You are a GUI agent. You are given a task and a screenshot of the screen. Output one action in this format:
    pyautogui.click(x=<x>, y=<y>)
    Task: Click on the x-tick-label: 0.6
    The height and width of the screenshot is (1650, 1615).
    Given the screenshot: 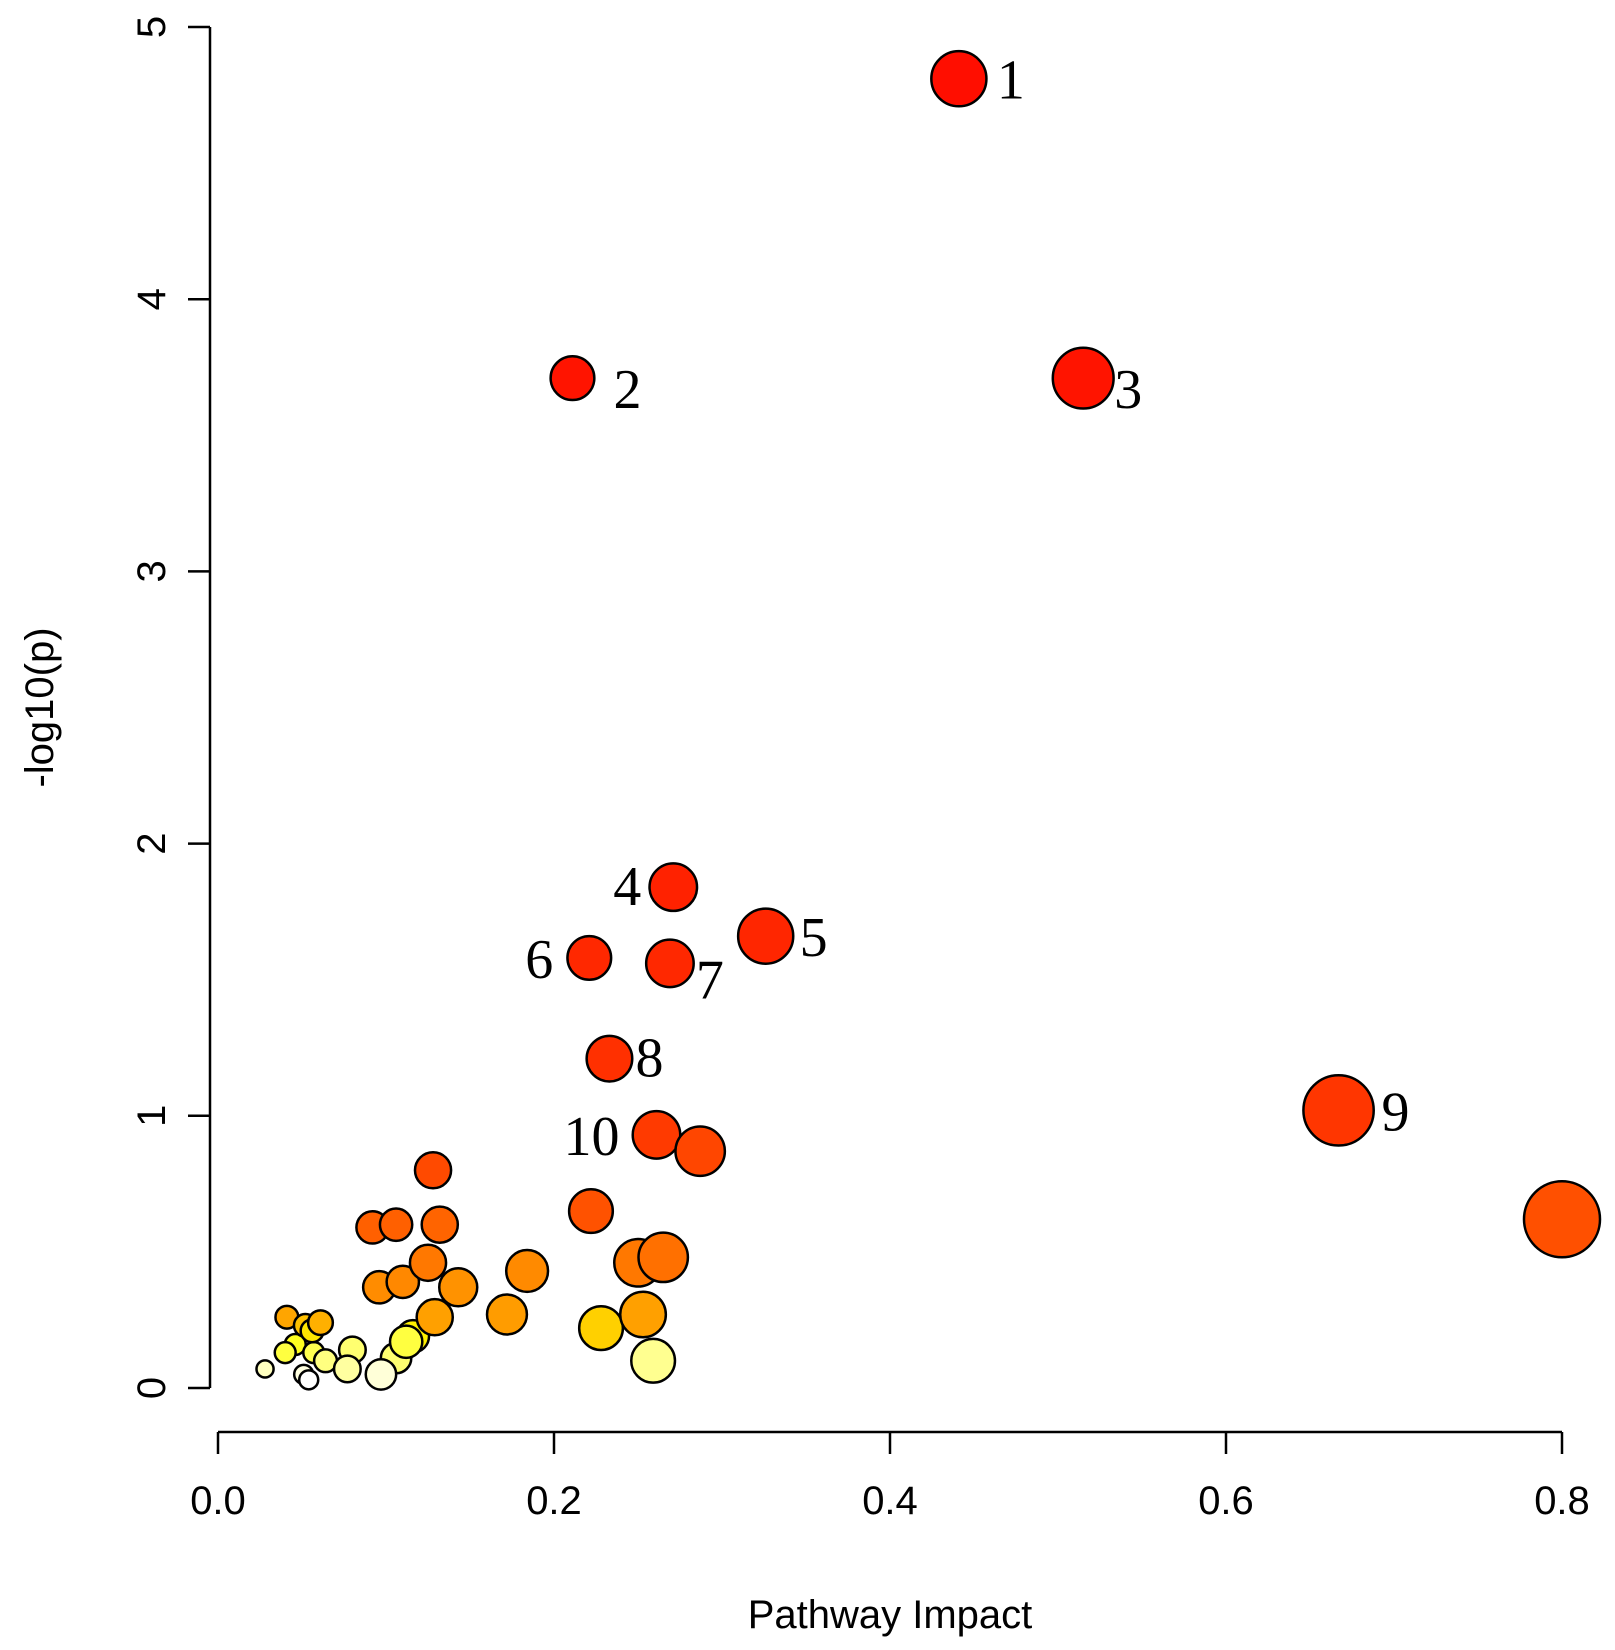 What is the action you would take?
    pyautogui.click(x=1226, y=1501)
    